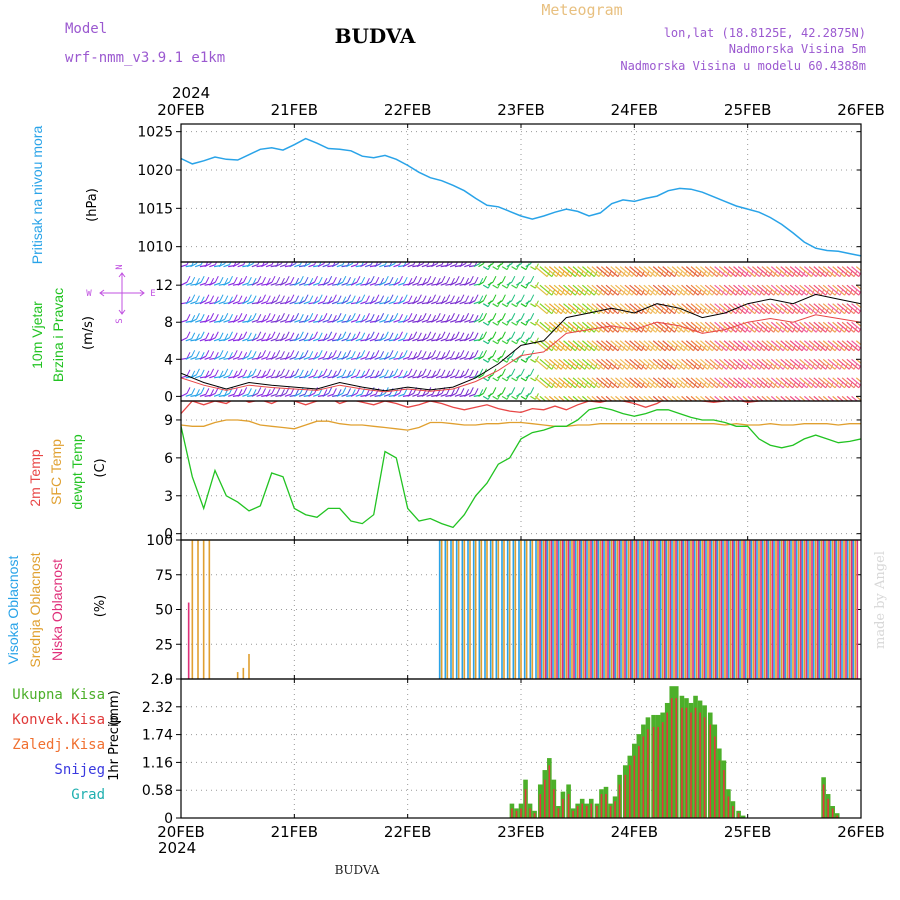  What do you see at coordinates (162, 680) in the screenshot?
I see `precip-tick-label: 2.9` at bounding box center [162, 680].